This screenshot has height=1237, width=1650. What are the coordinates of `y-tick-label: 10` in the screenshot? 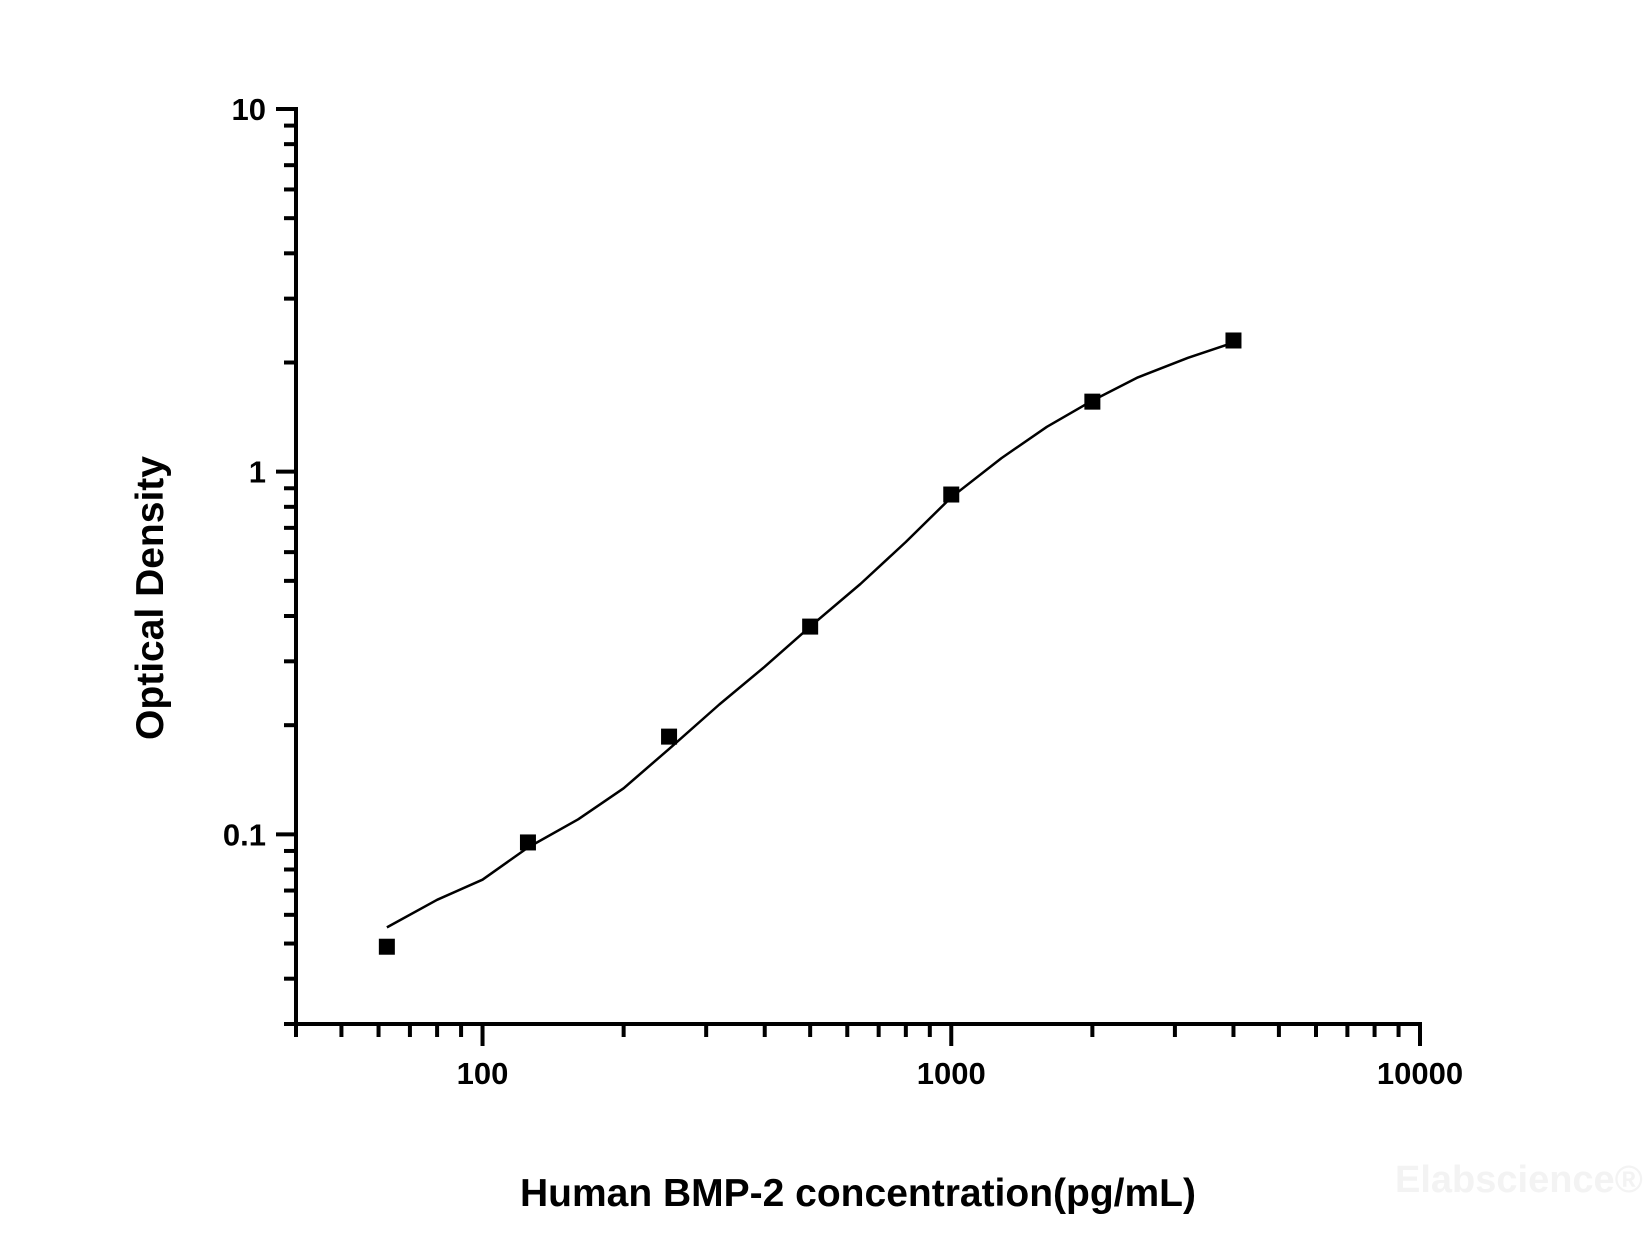 It's located at (249, 109).